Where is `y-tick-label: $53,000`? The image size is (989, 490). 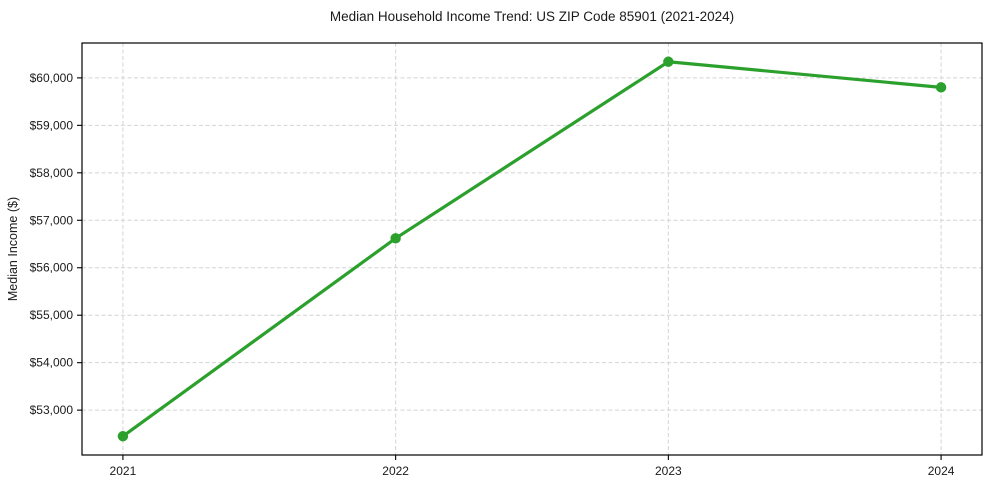 y-tick-label: $53,000 is located at coordinates (52, 410).